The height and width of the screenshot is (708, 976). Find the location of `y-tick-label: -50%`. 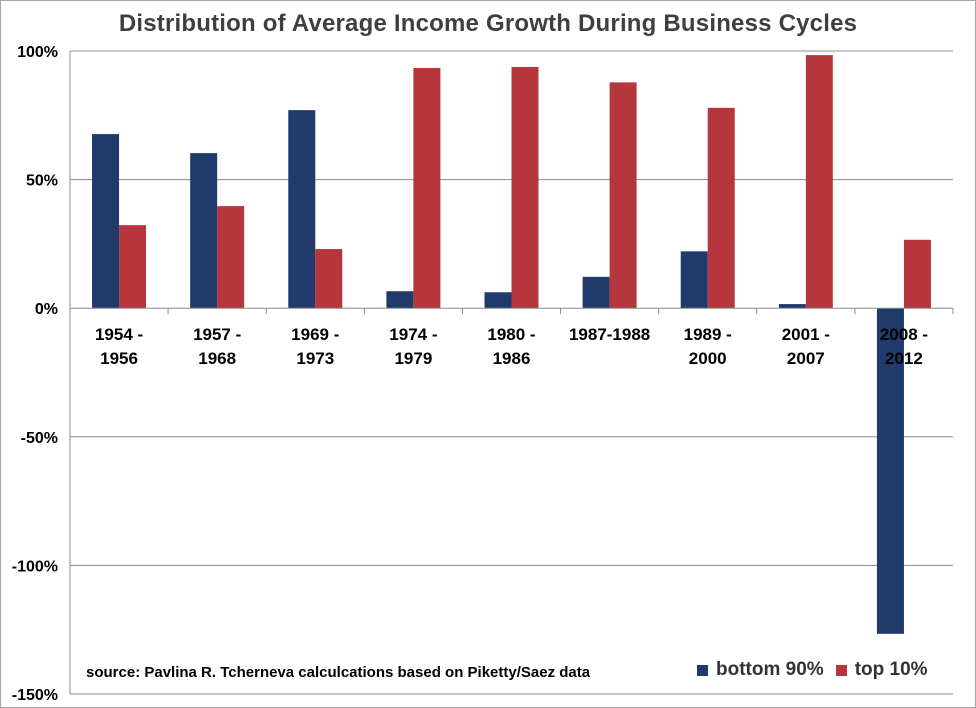

y-tick-label: -50% is located at coordinates (39, 438).